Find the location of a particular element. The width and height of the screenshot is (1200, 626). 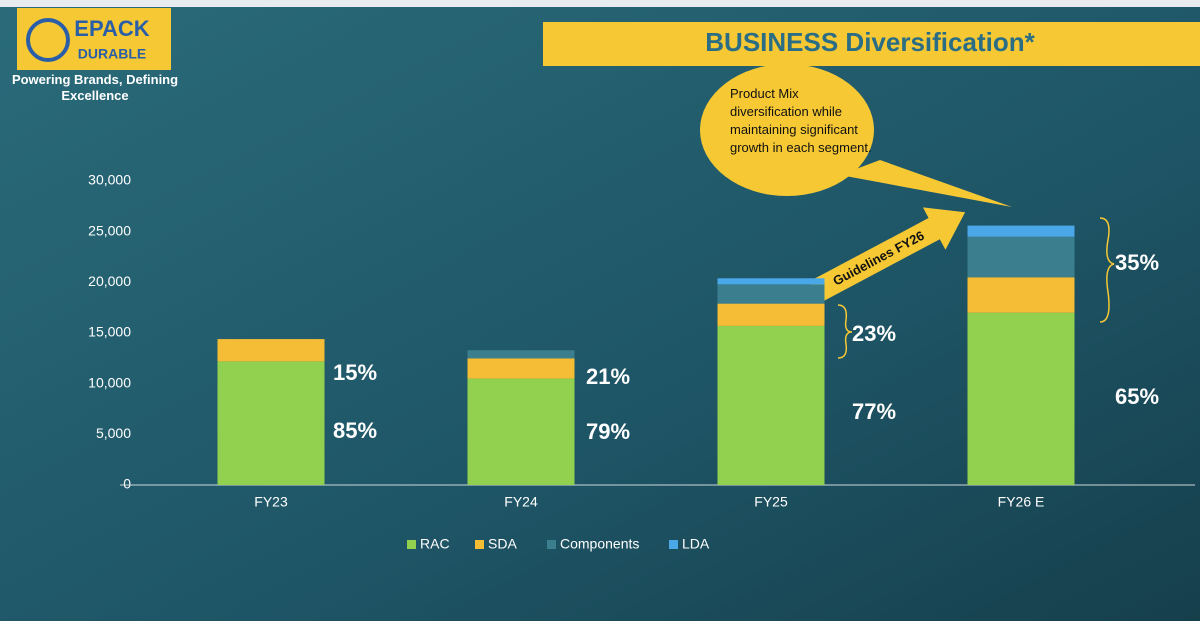

legend-label: Components is located at coordinates (599, 544).